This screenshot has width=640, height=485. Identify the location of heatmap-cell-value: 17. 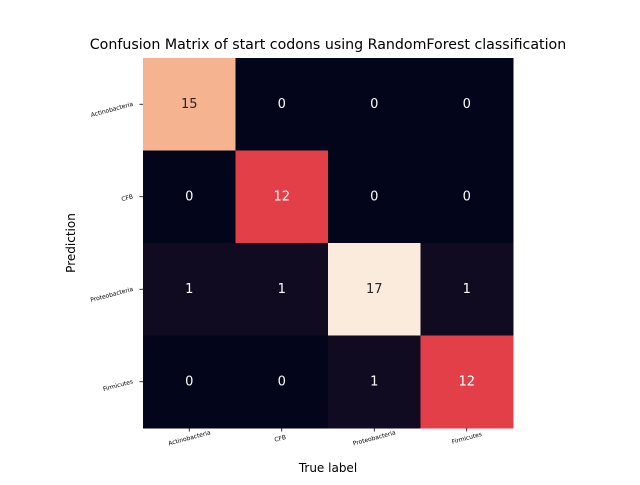
(374, 289).